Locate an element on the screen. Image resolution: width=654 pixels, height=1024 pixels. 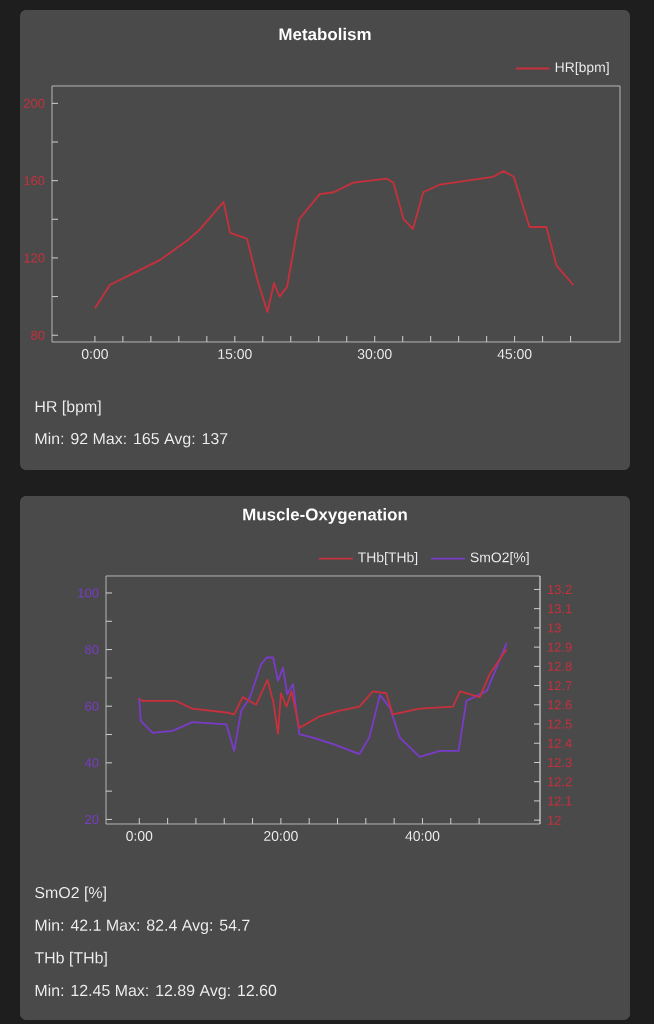
chart-title: Muscle-Oxygenation is located at coordinates (325, 516).